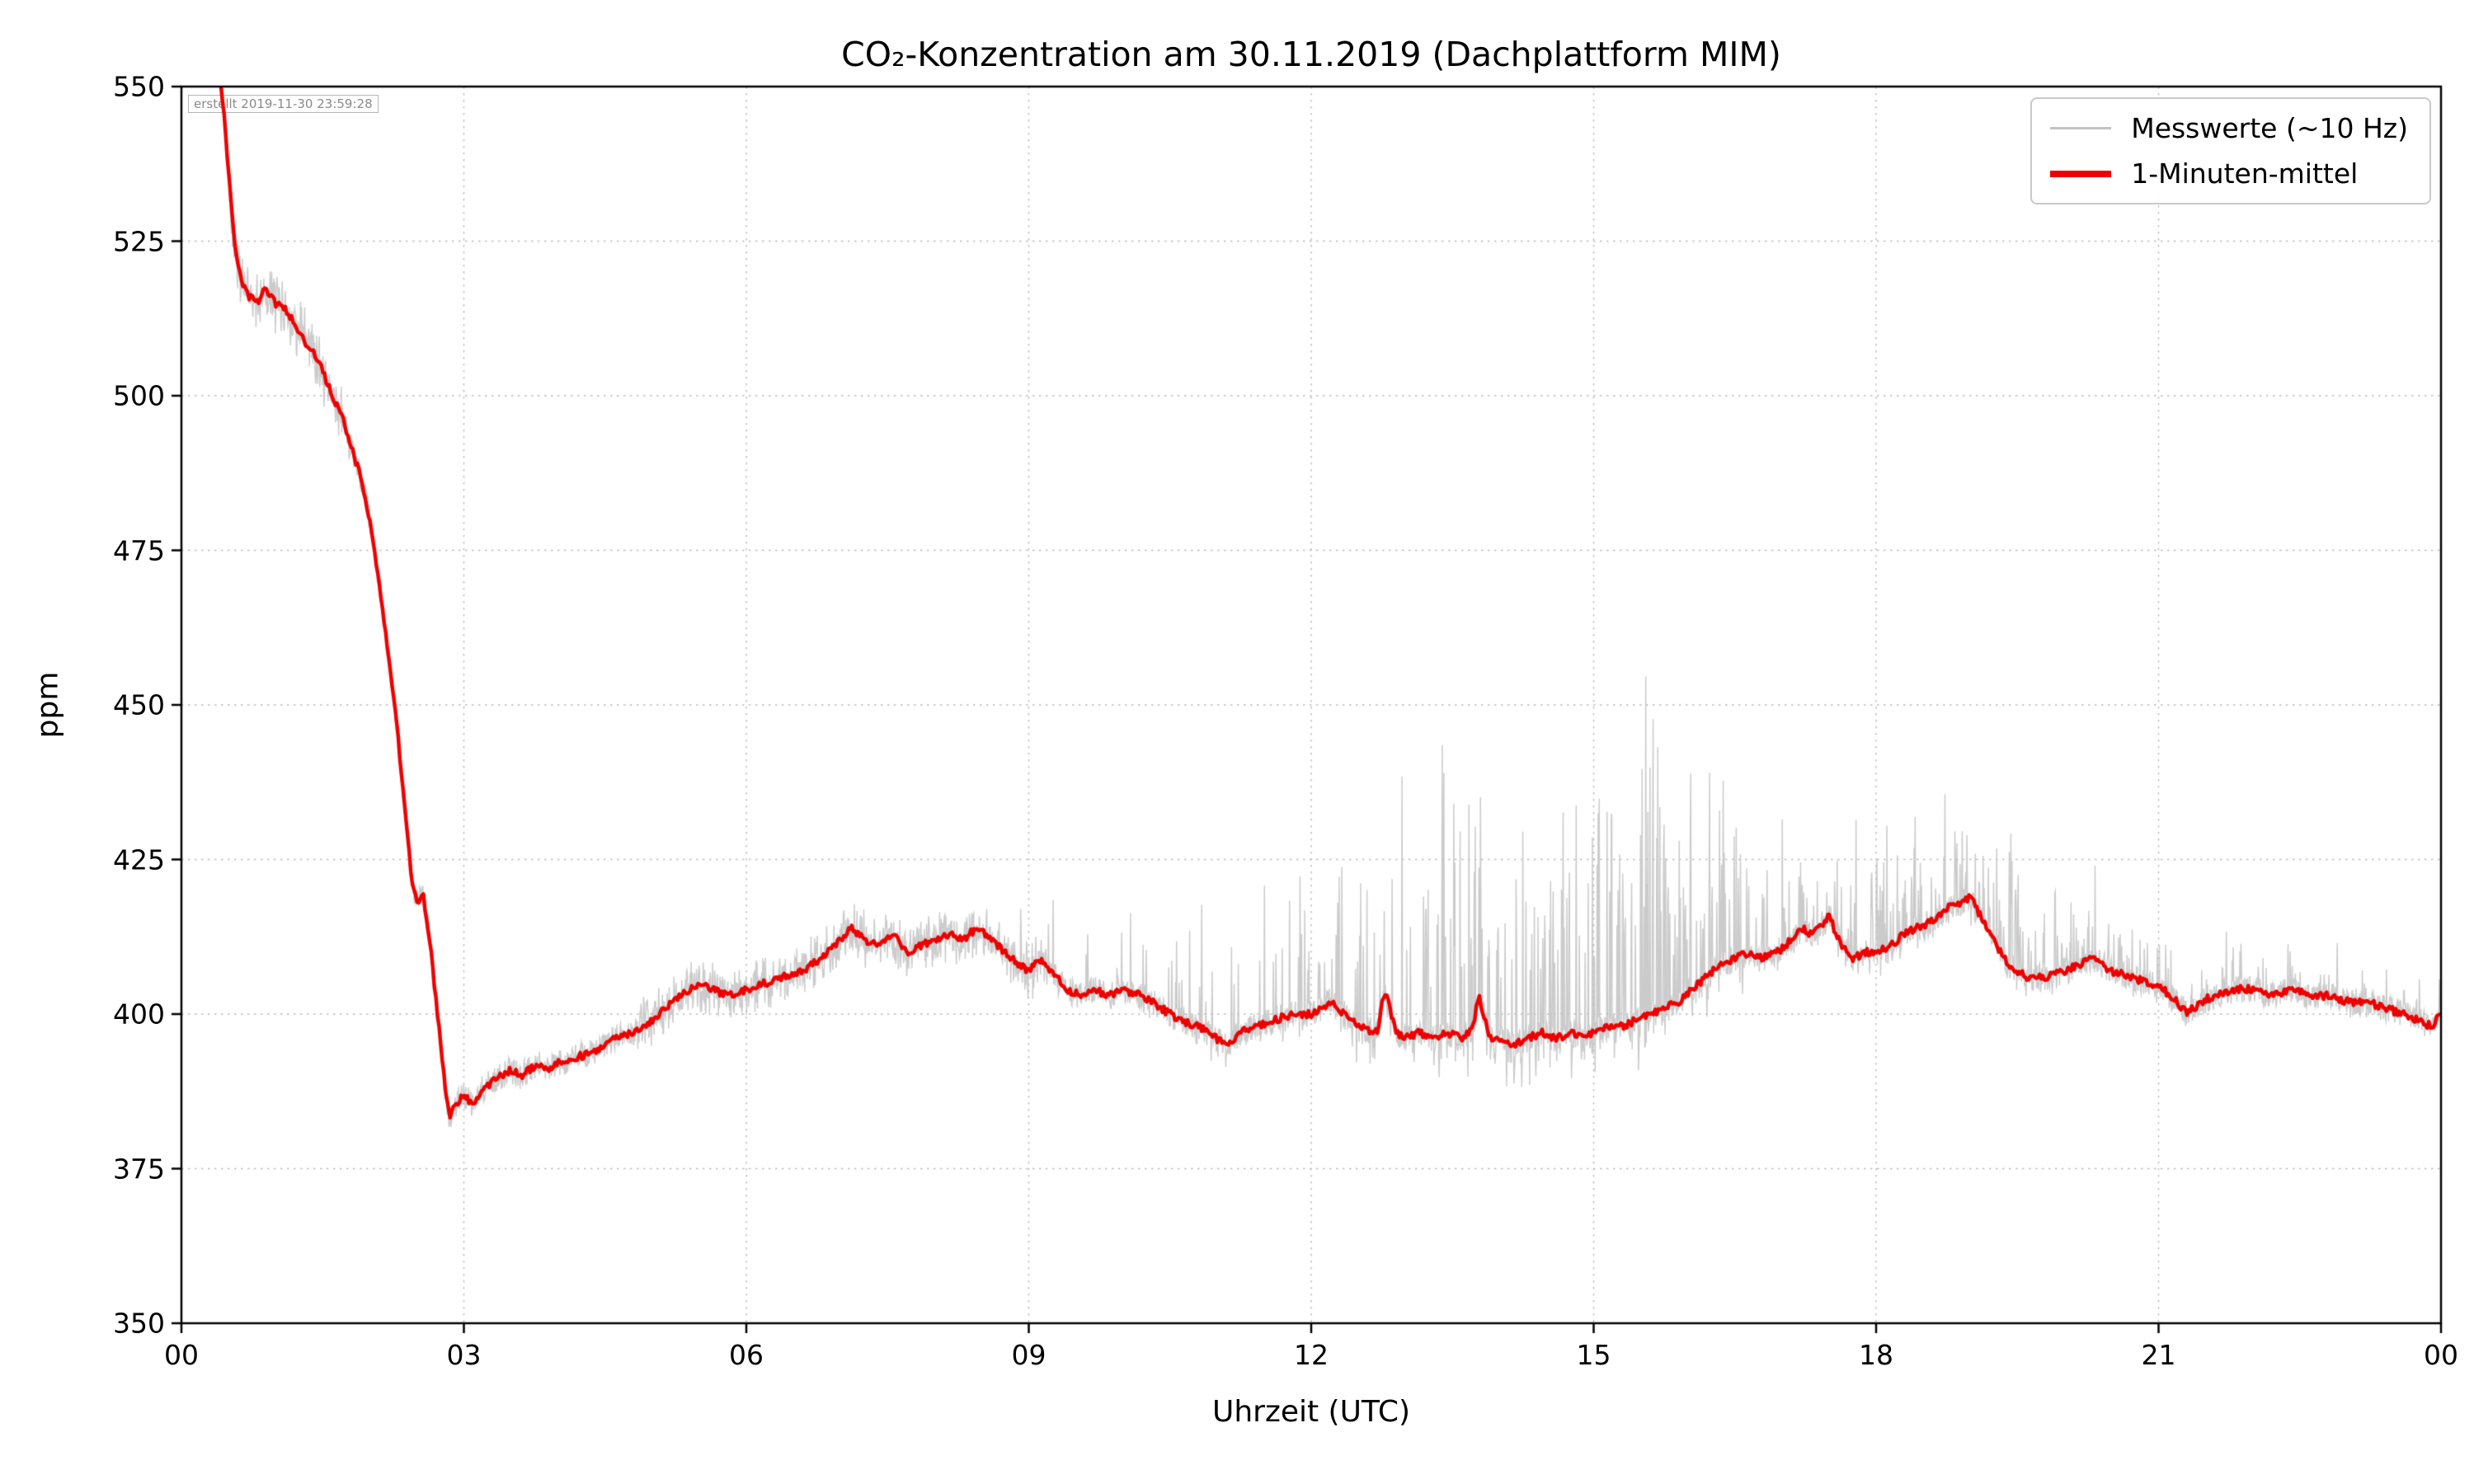  What do you see at coordinates (1876, 1355) in the screenshot?
I see `x-tick-label: 18` at bounding box center [1876, 1355].